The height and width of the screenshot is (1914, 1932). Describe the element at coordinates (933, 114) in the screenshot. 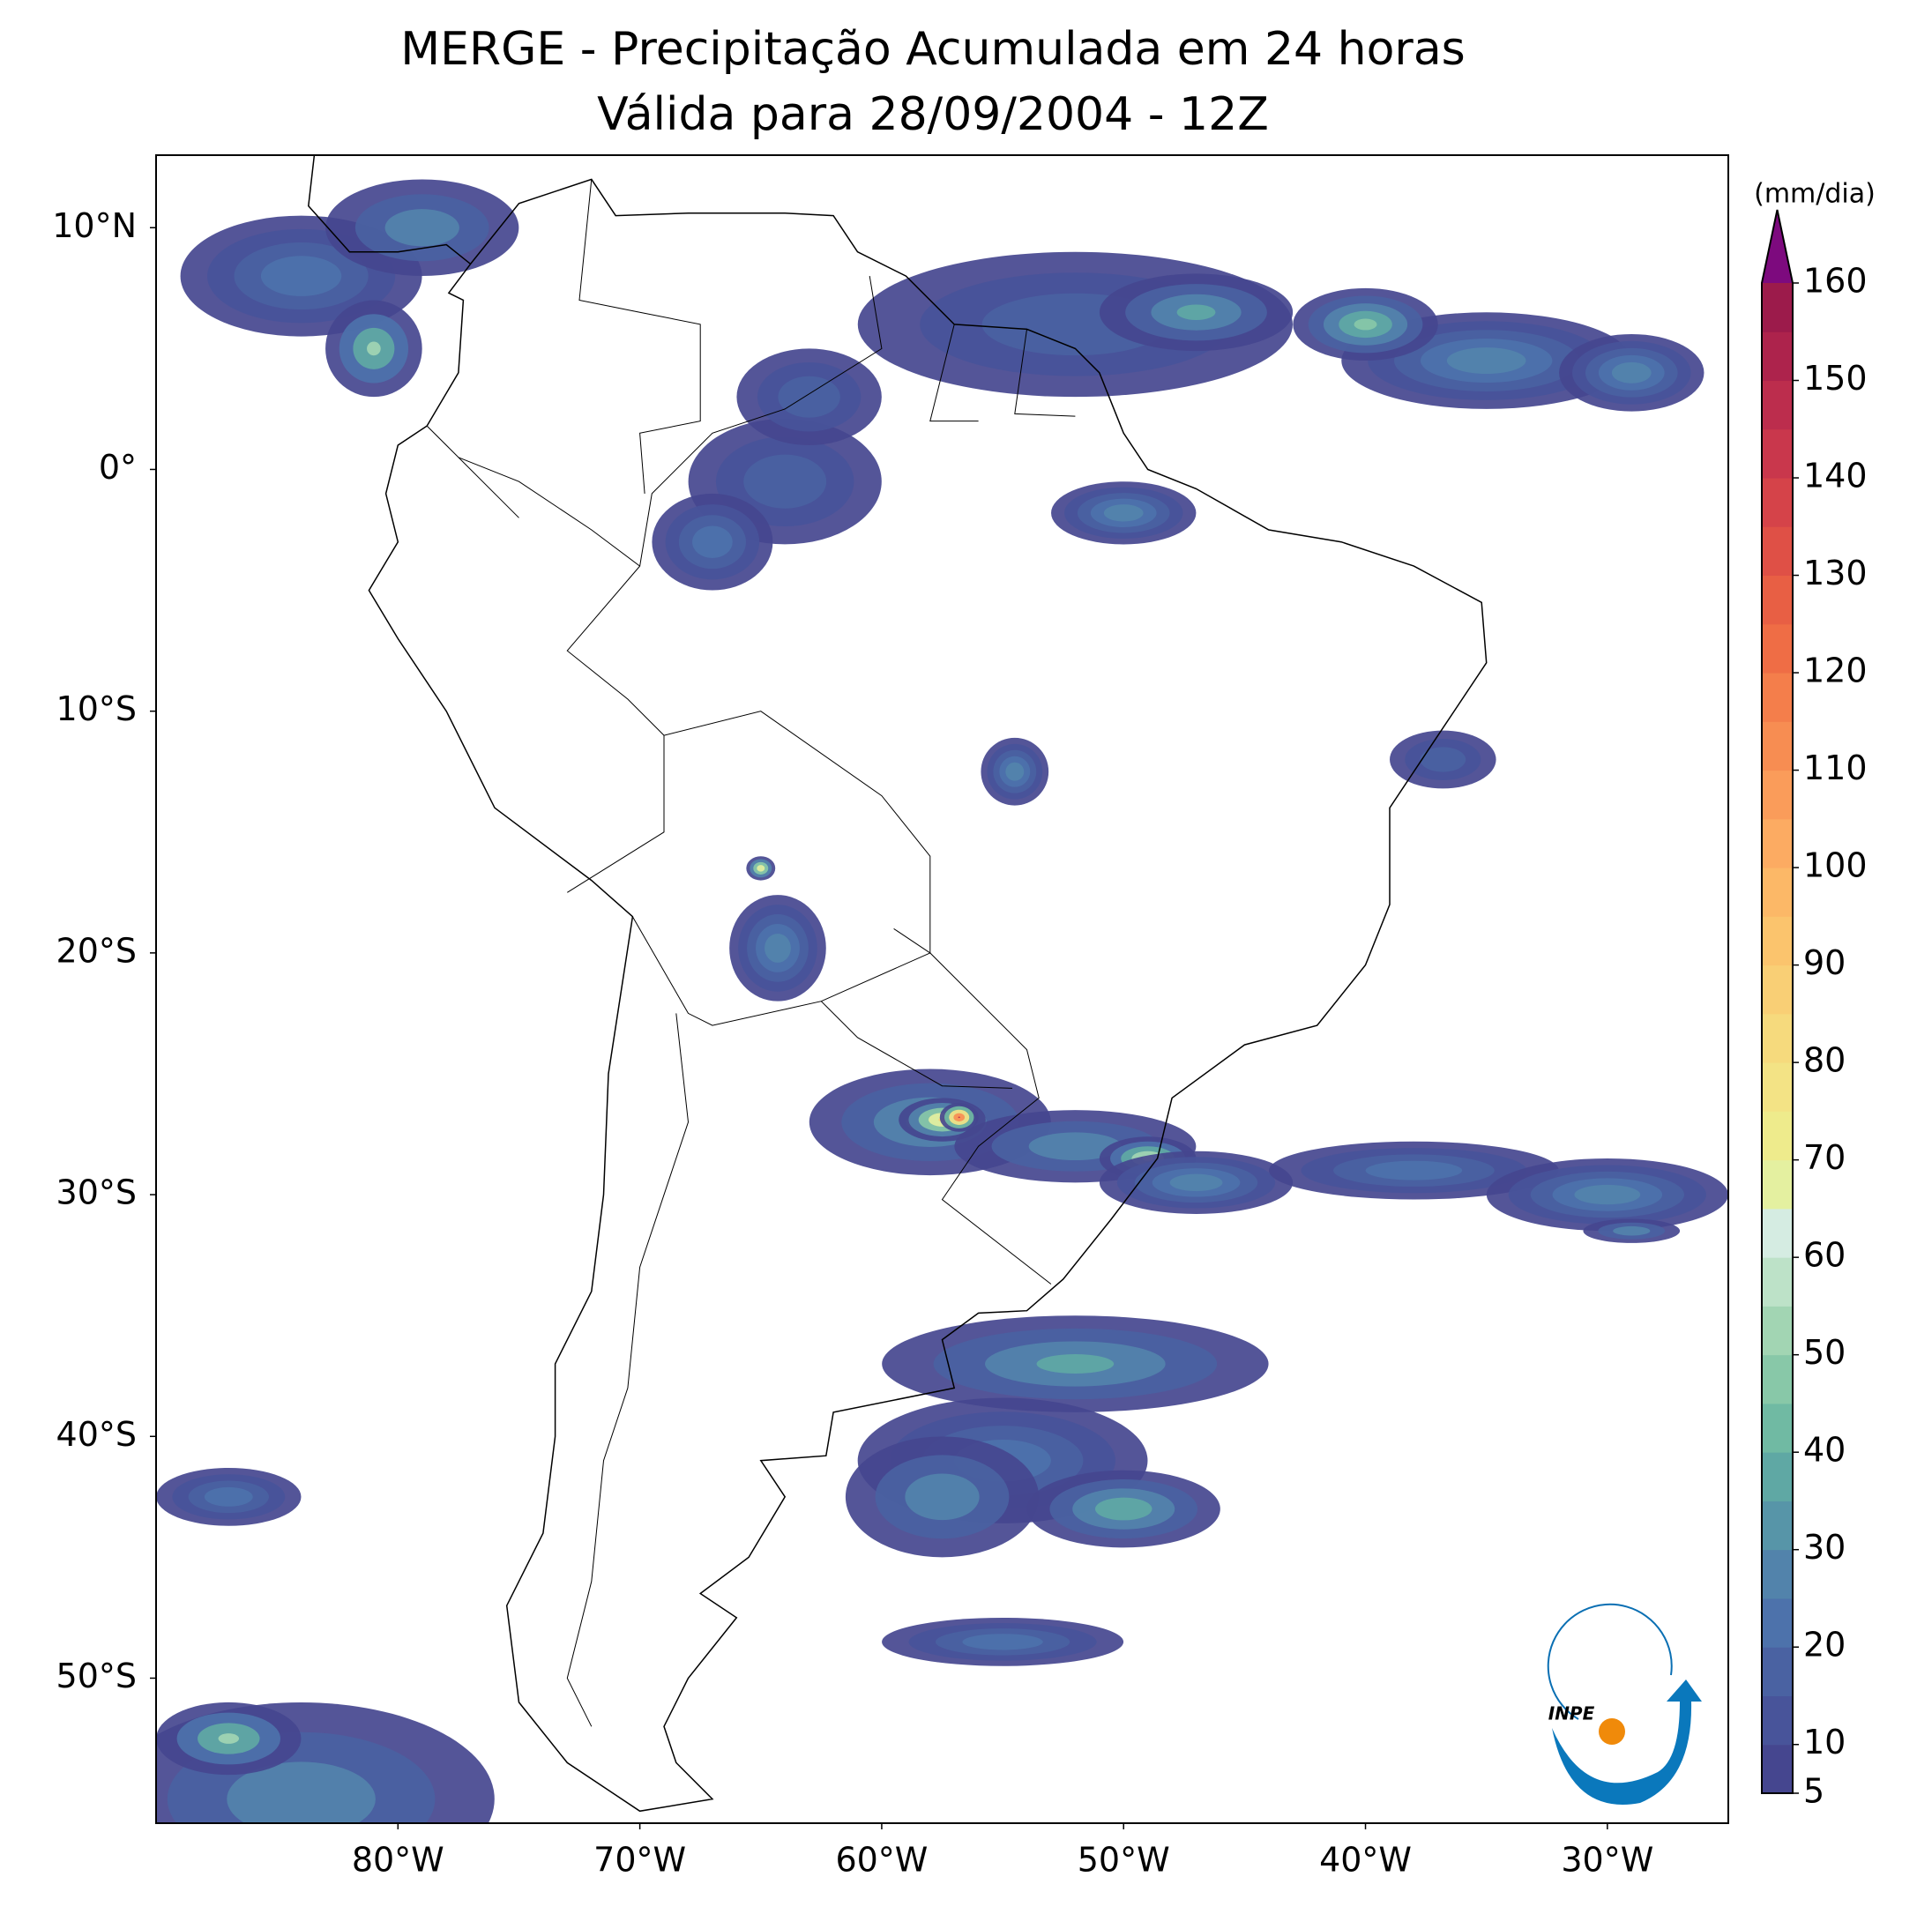

I see `chart-subtitle: Válida para 28/09/2004 - 12Z` at that location.